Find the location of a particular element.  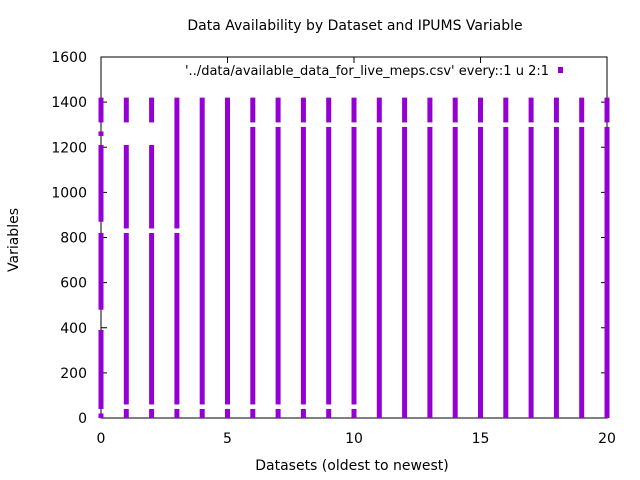

y-tick-label: 400 is located at coordinates (73, 329).